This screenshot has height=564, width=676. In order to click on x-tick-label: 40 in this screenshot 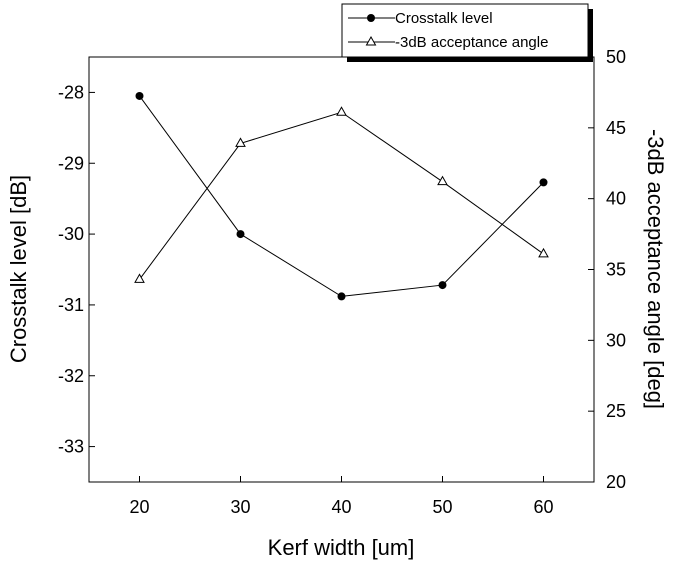, I will do `click(341, 507)`.